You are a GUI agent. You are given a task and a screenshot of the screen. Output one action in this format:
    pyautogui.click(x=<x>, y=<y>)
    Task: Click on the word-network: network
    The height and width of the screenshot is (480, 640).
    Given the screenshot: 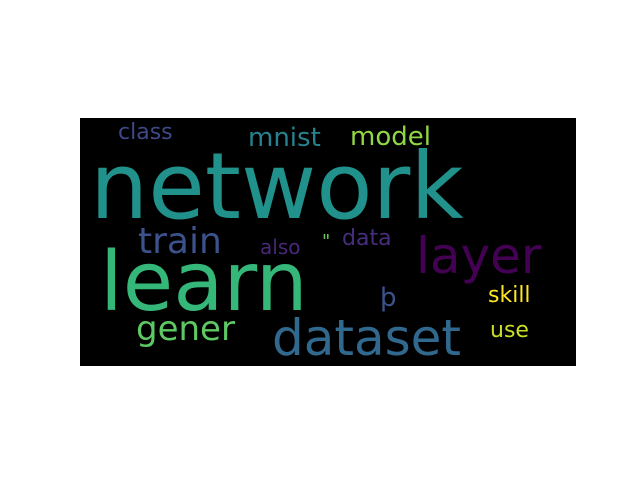 What is the action you would take?
    pyautogui.click(x=277, y=186)
    